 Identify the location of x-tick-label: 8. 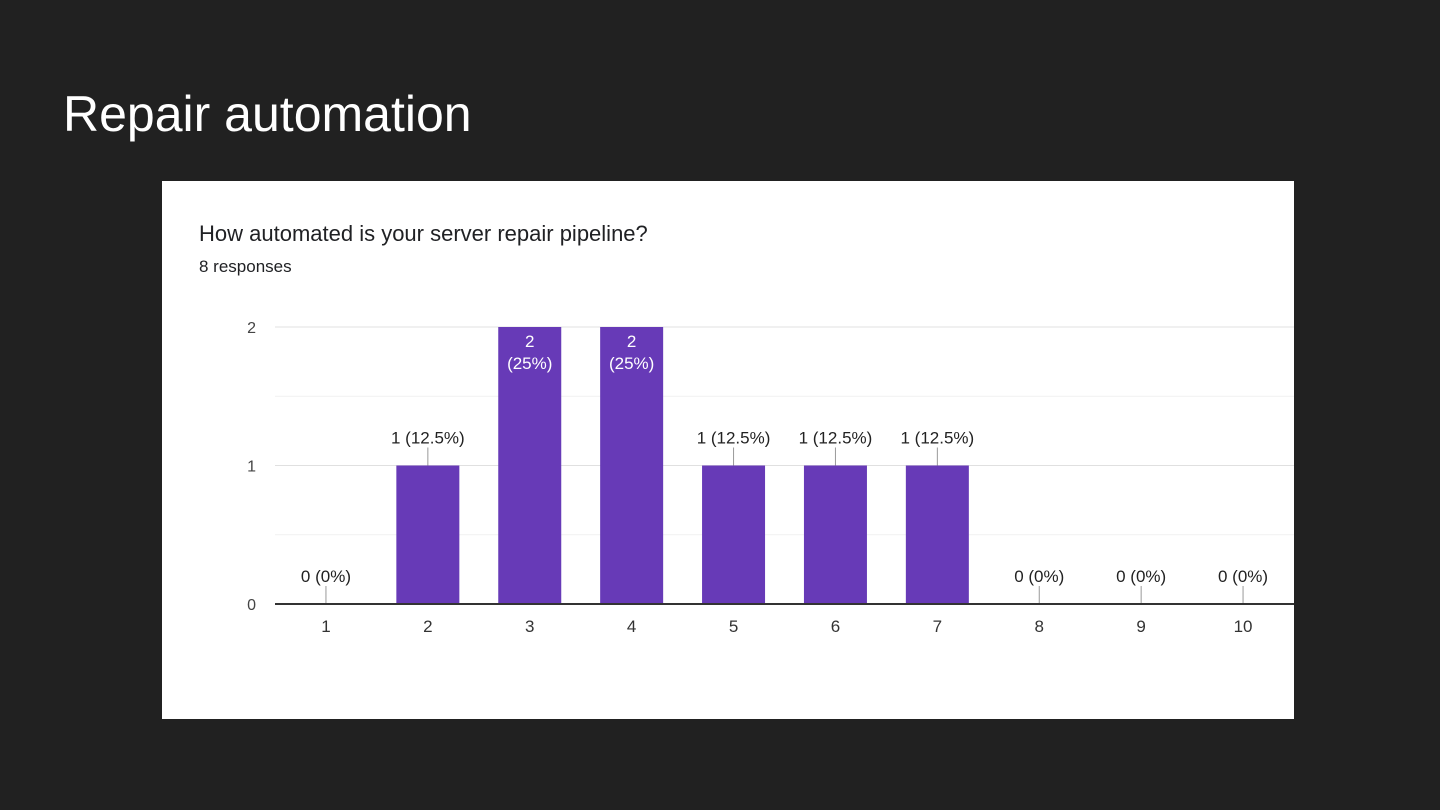
(1039, 626).